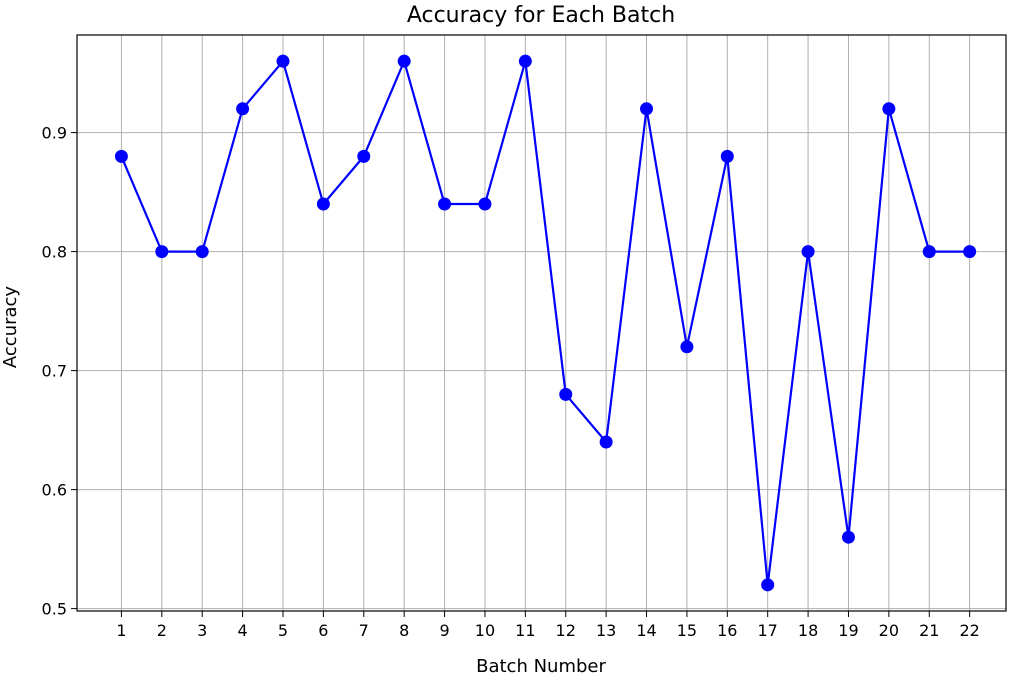 The height and width of the screenshot is (675, 1033). What do you see at coordinates (364, 630) in the screenshot?
I see `x-tick-label: 7` at bounding box center [364, 630].